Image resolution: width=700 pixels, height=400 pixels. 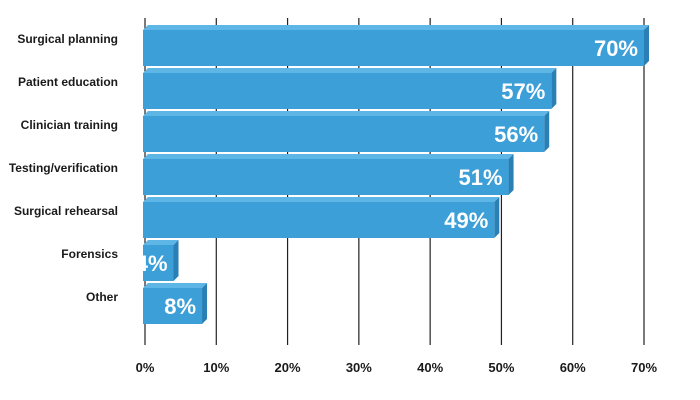 What do you see at coordinates (501, 367) in the screenshot?
I see `x-tick-label: 50%` at bounding box center [501, 367].